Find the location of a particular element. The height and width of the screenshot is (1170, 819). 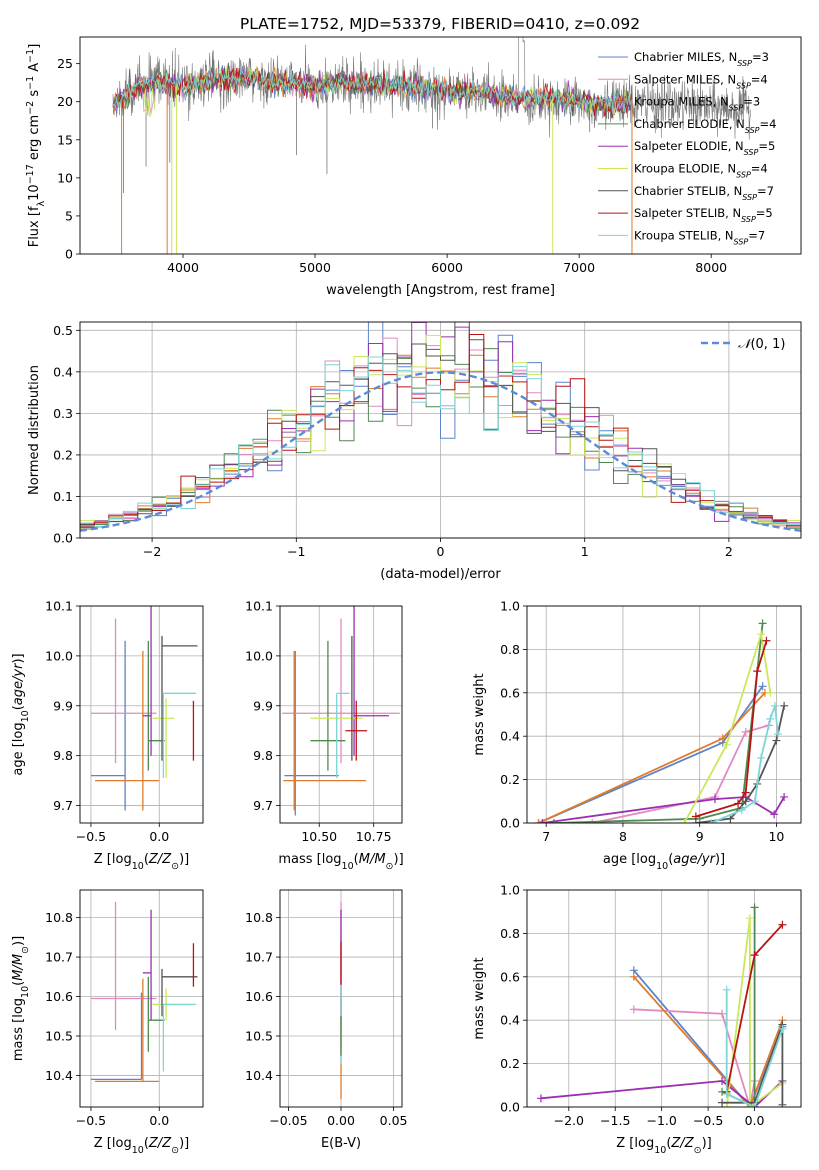

y-tick-label: 10.8 is located at coordinates (59, 917).